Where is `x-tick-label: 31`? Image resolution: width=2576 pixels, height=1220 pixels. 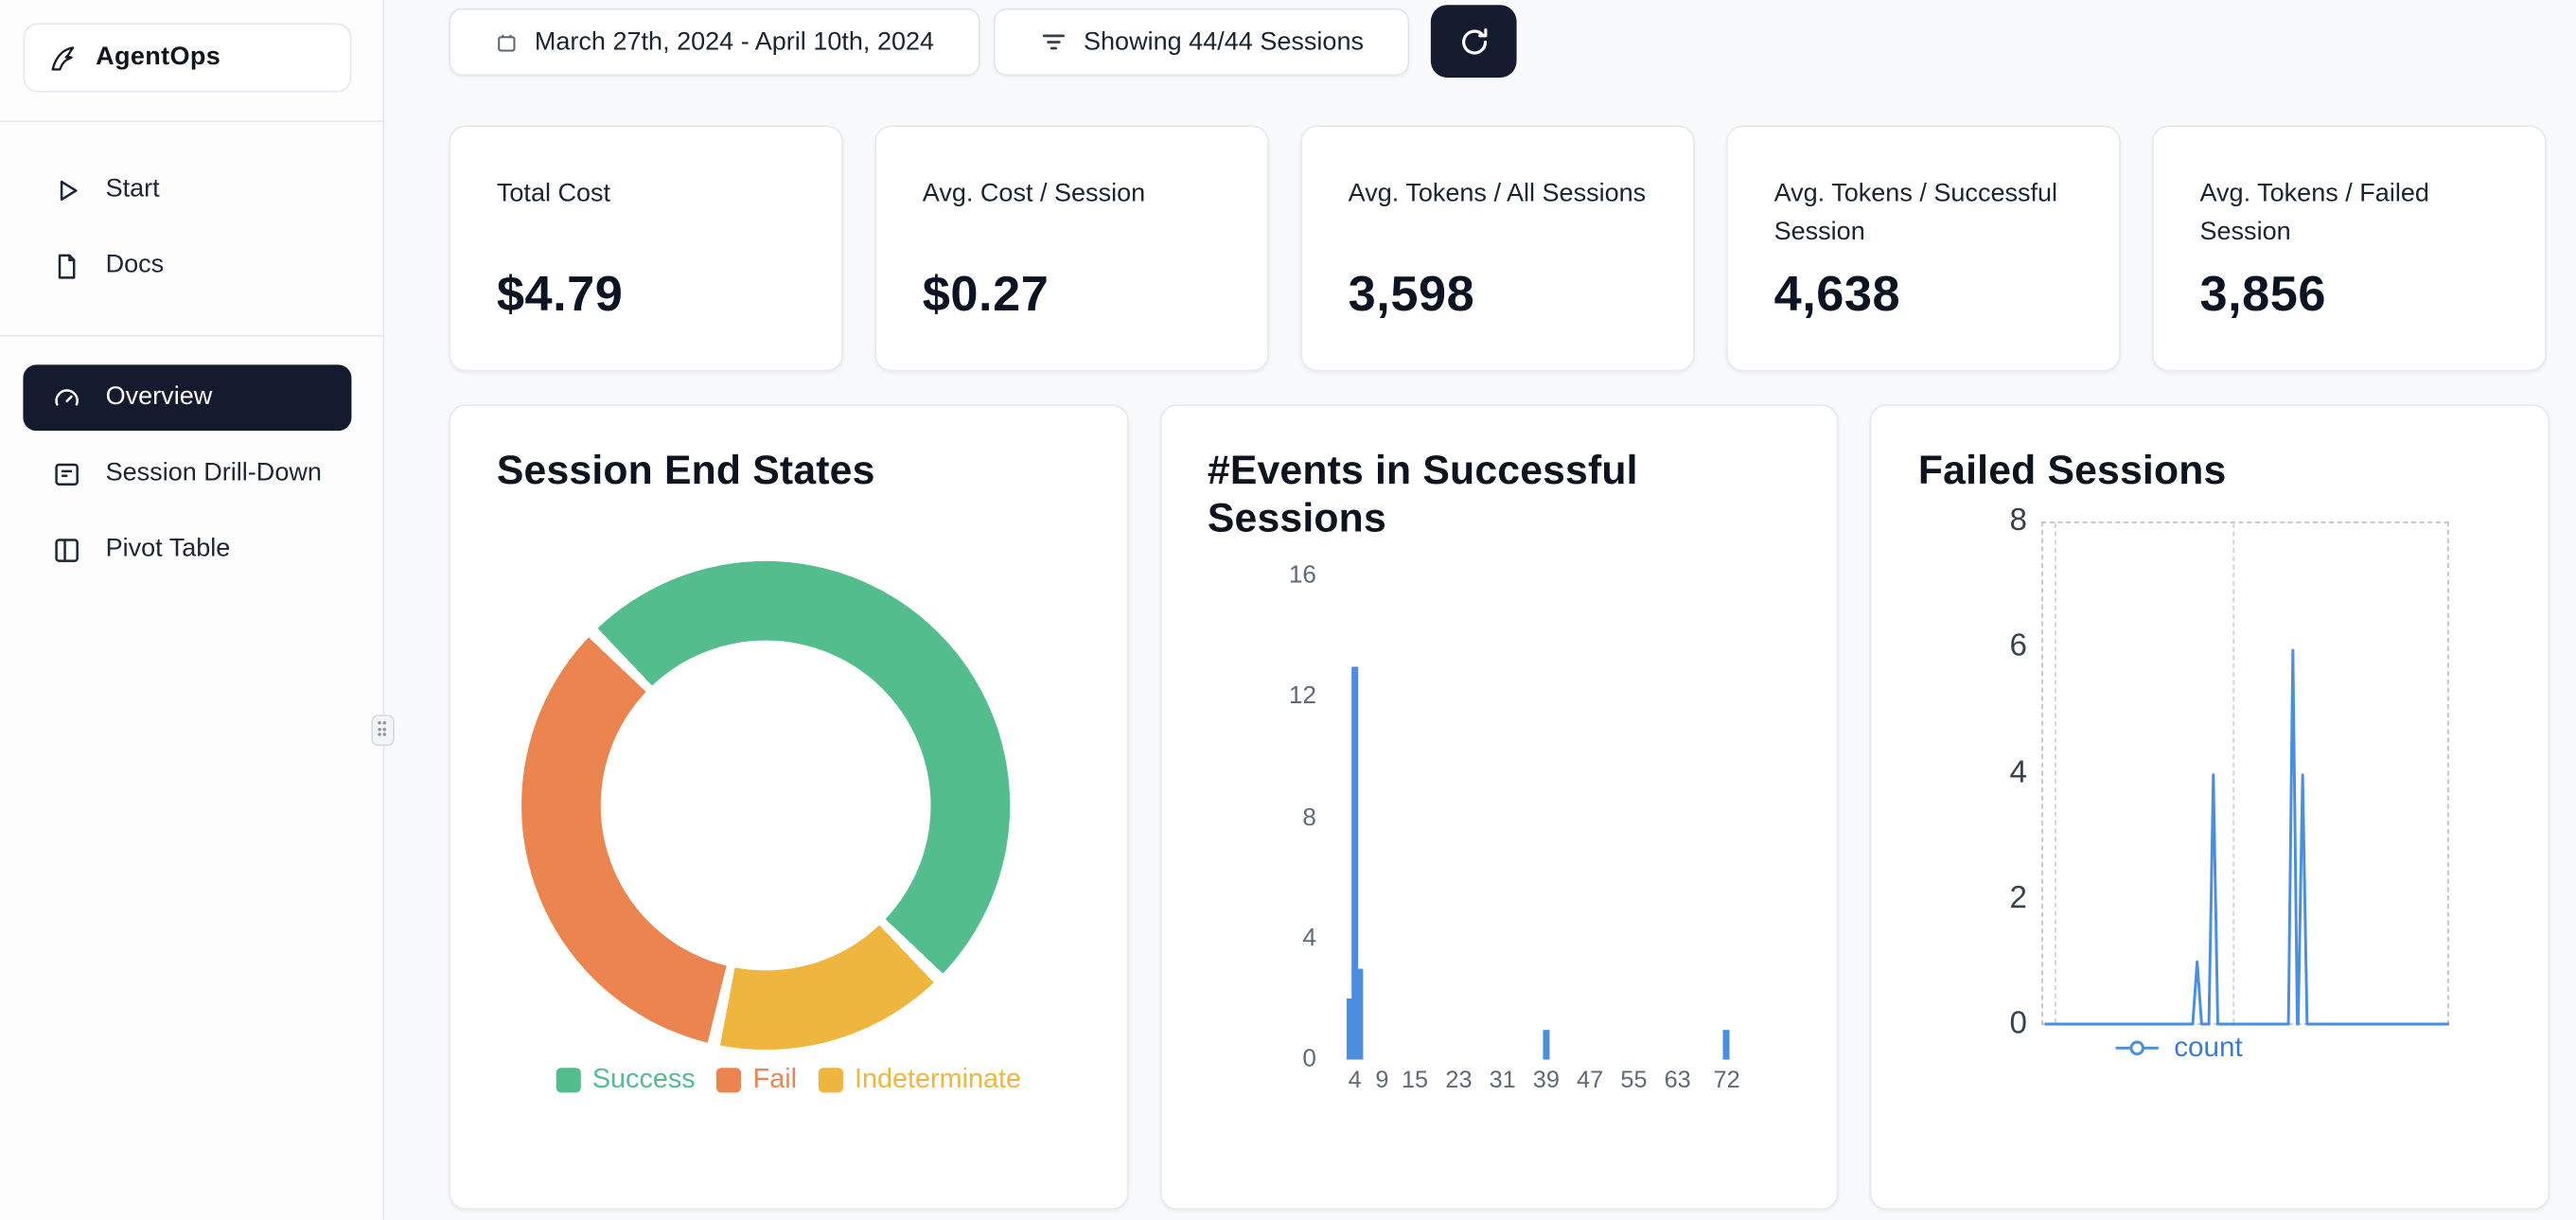 x-tick-label: 31 is located at coordinates (1502, 1081).